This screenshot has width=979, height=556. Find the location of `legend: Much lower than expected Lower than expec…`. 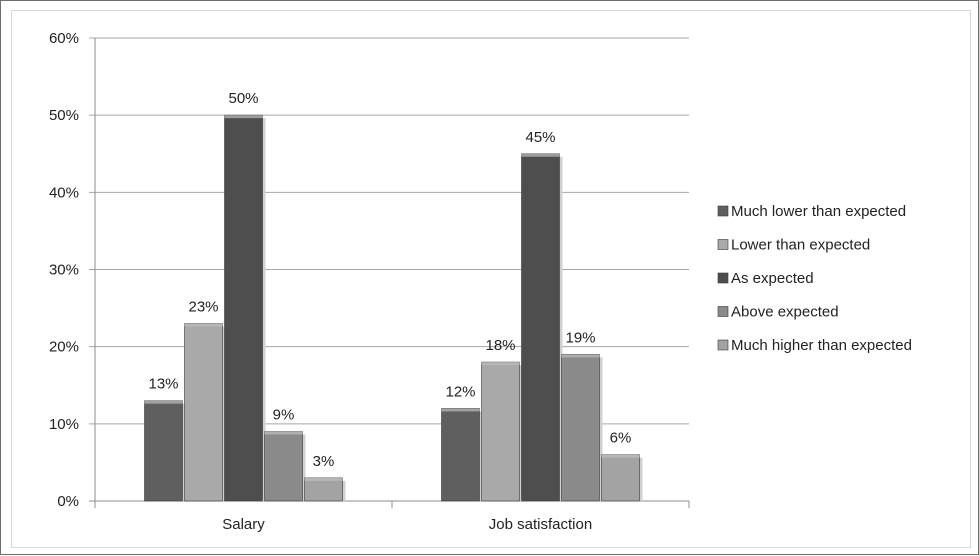

legend: Much lower than expected Lower than expec… is located at coordinates (814, 278).